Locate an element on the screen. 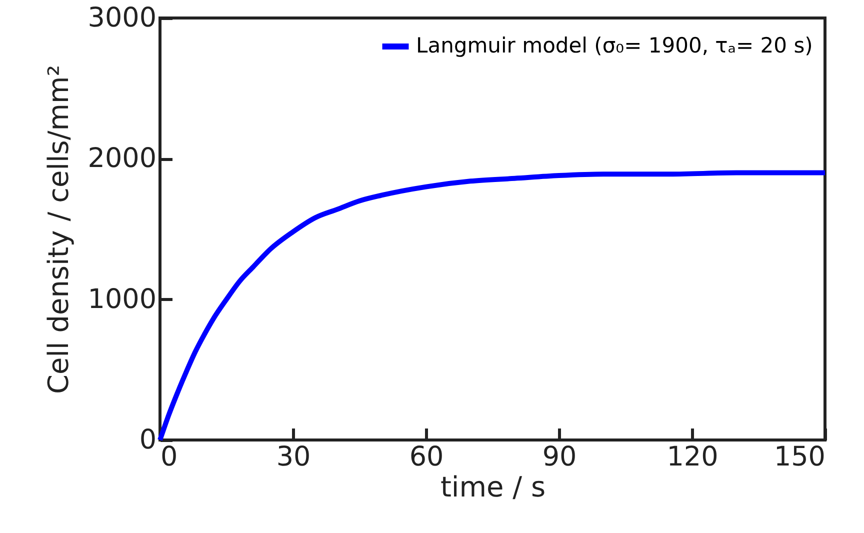 The width and height of the screenshot is (864, 533). legend-label: Langmuir model (σ₀= 1900, τₐ= 20 s) is located at coordinates (614, 46).